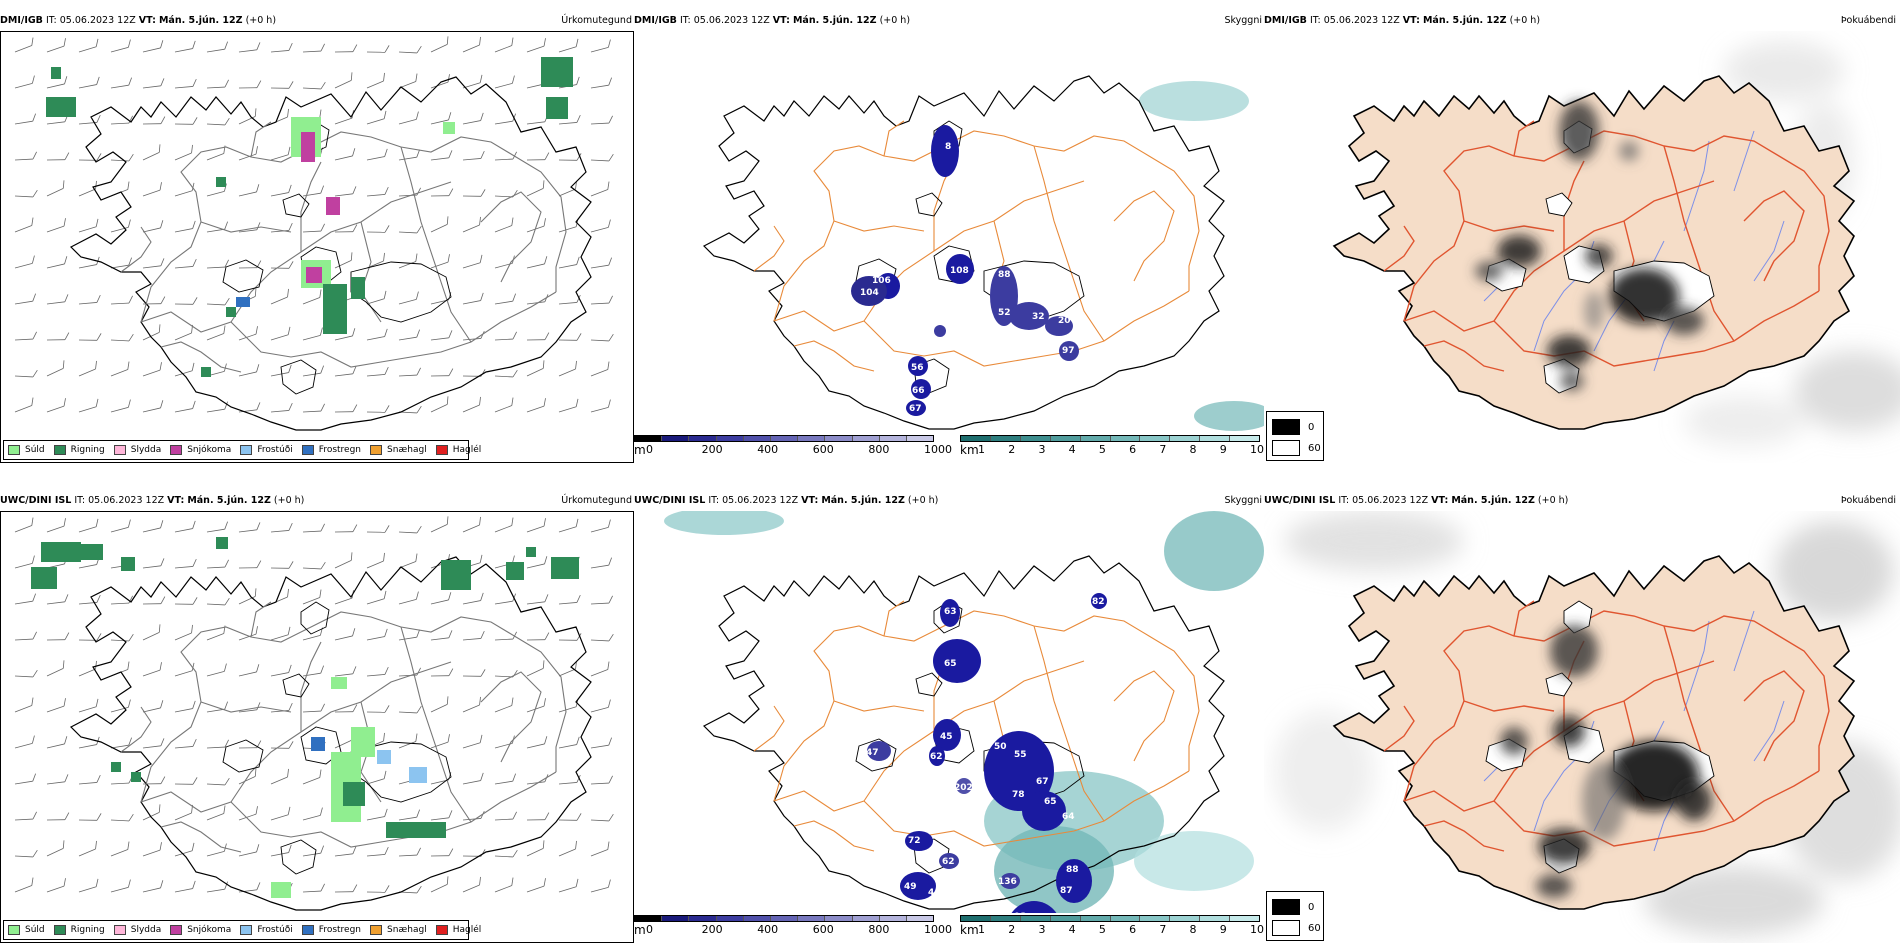 This screenshot has width=1900, height=950. What do you see at coordinates (407, 450) in the screenshot?
I see `precip-legend-label: Snæhagl` at bounding box center [407, 450].